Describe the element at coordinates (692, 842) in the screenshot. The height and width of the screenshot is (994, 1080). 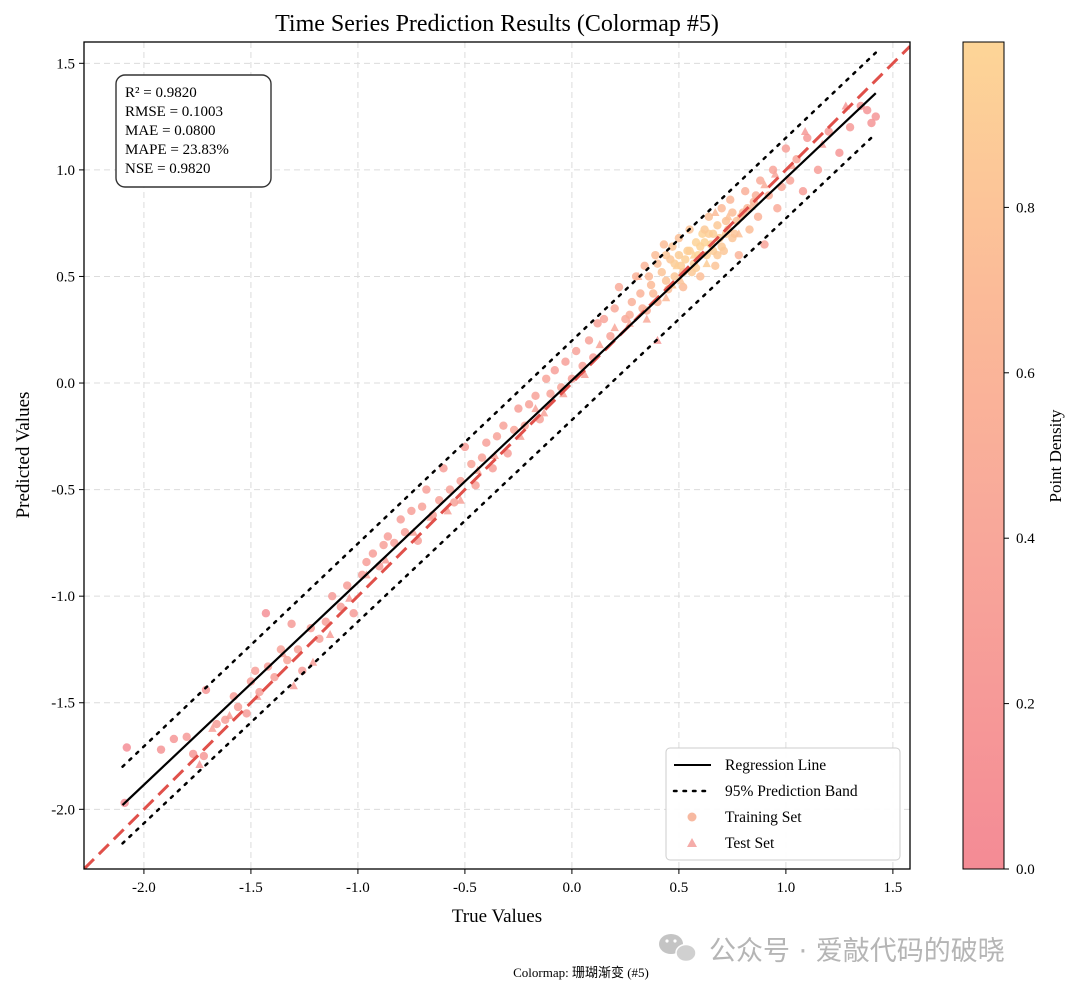
I see `legend-swatch-test` at that location.